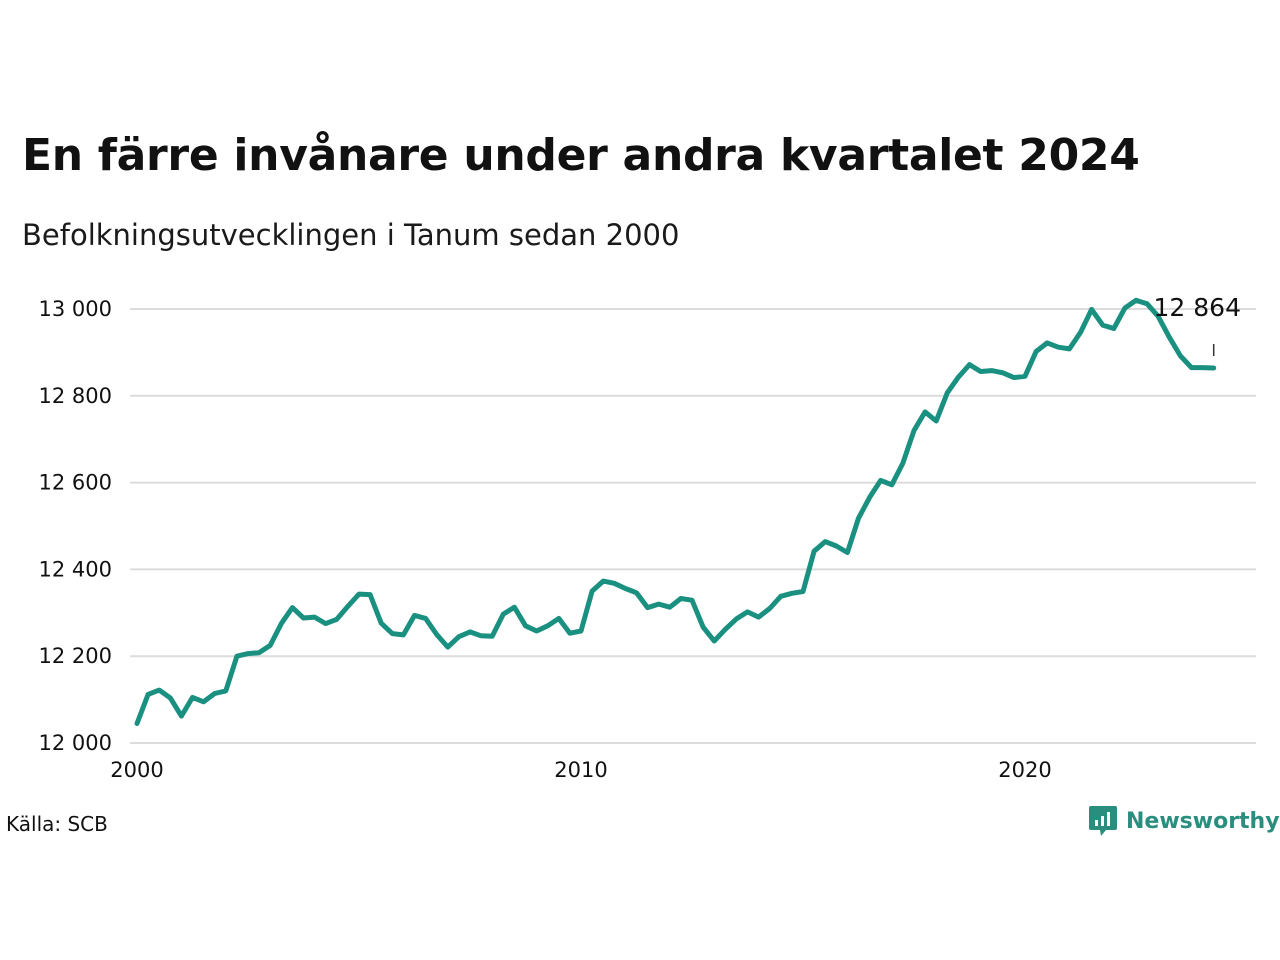 This screenshot has width=1280, height=960. I want to click on y-axis-ticks: 12 000 12 200 12 400 12 600 12 800 13 000, so click(75, 526).